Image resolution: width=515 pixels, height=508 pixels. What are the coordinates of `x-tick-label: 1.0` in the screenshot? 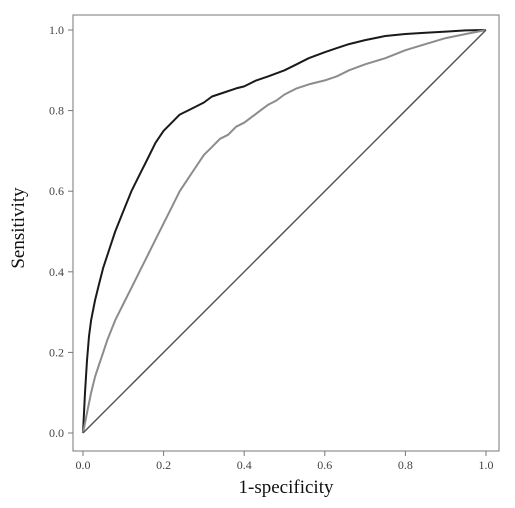 It's located at (486, 465).